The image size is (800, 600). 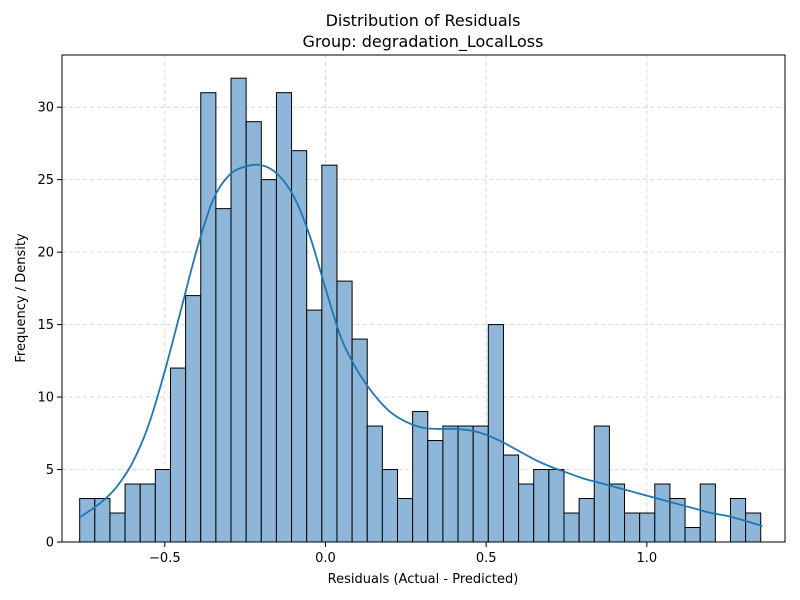 I want to click on x-tick-label-0: −0.5, so click(x=165, y=558).